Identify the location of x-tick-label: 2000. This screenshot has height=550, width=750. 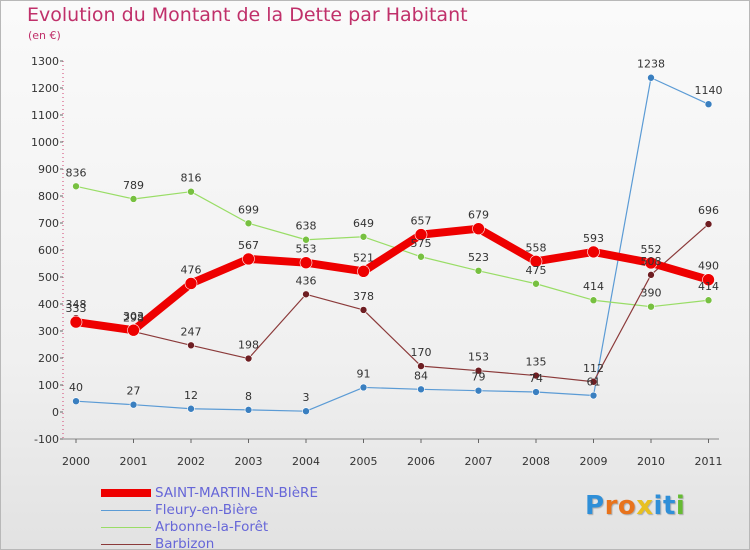
(76, 461).